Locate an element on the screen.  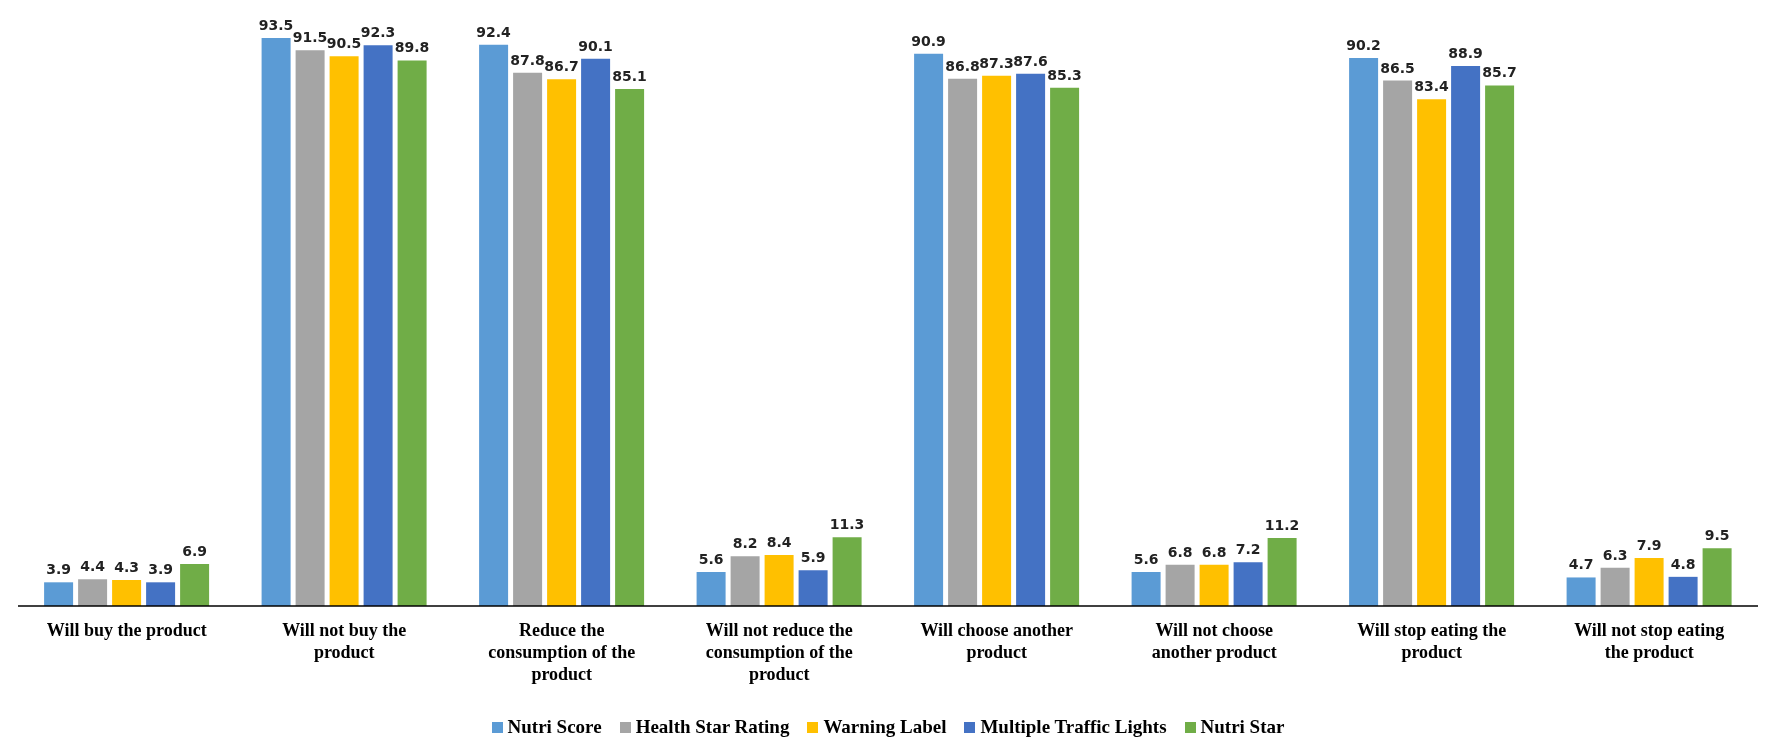
data-label: 92.4 is located at coordinates (494, 31).